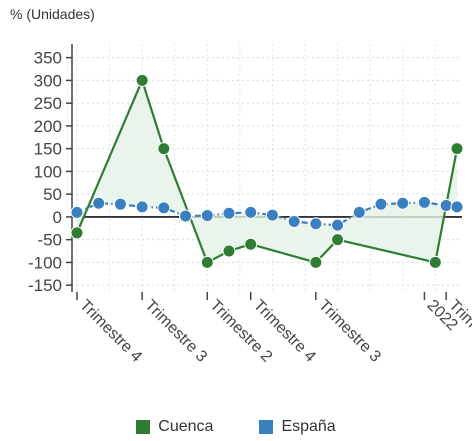 The image size is (472, 441). I want to click on x-tick-label: Trimestre 4, so click(110, 331).